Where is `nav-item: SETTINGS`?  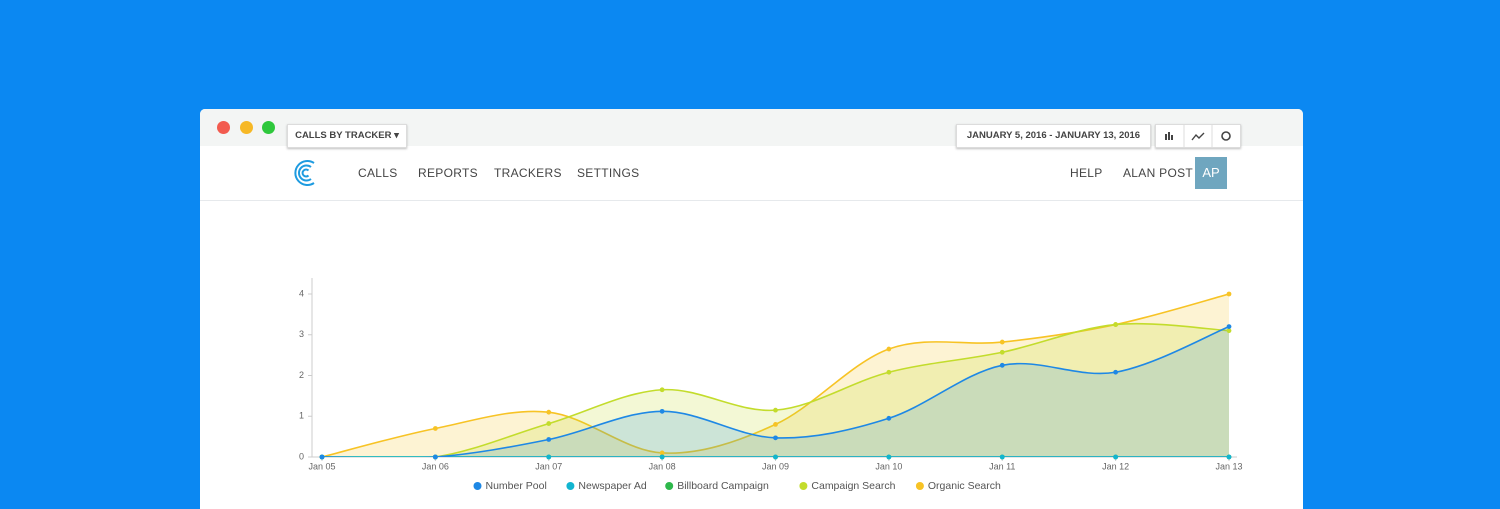 nav-item: SETTINGS is located at coordinates (608, 173).